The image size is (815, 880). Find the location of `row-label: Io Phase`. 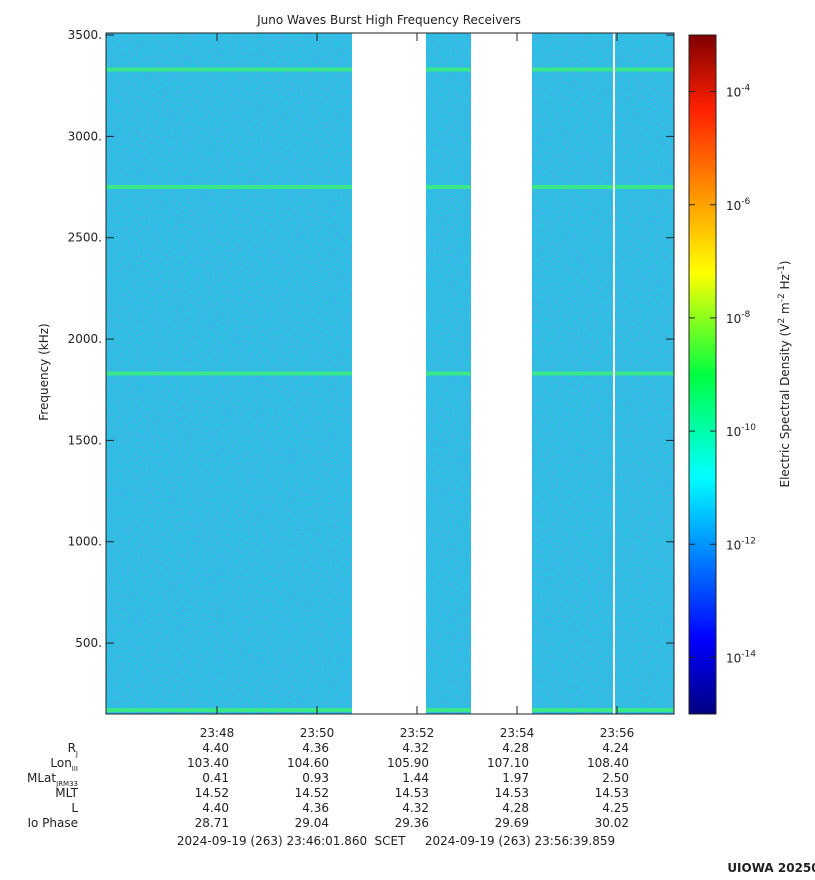

row-label: Io Phase is located at coordinates (52, 823).